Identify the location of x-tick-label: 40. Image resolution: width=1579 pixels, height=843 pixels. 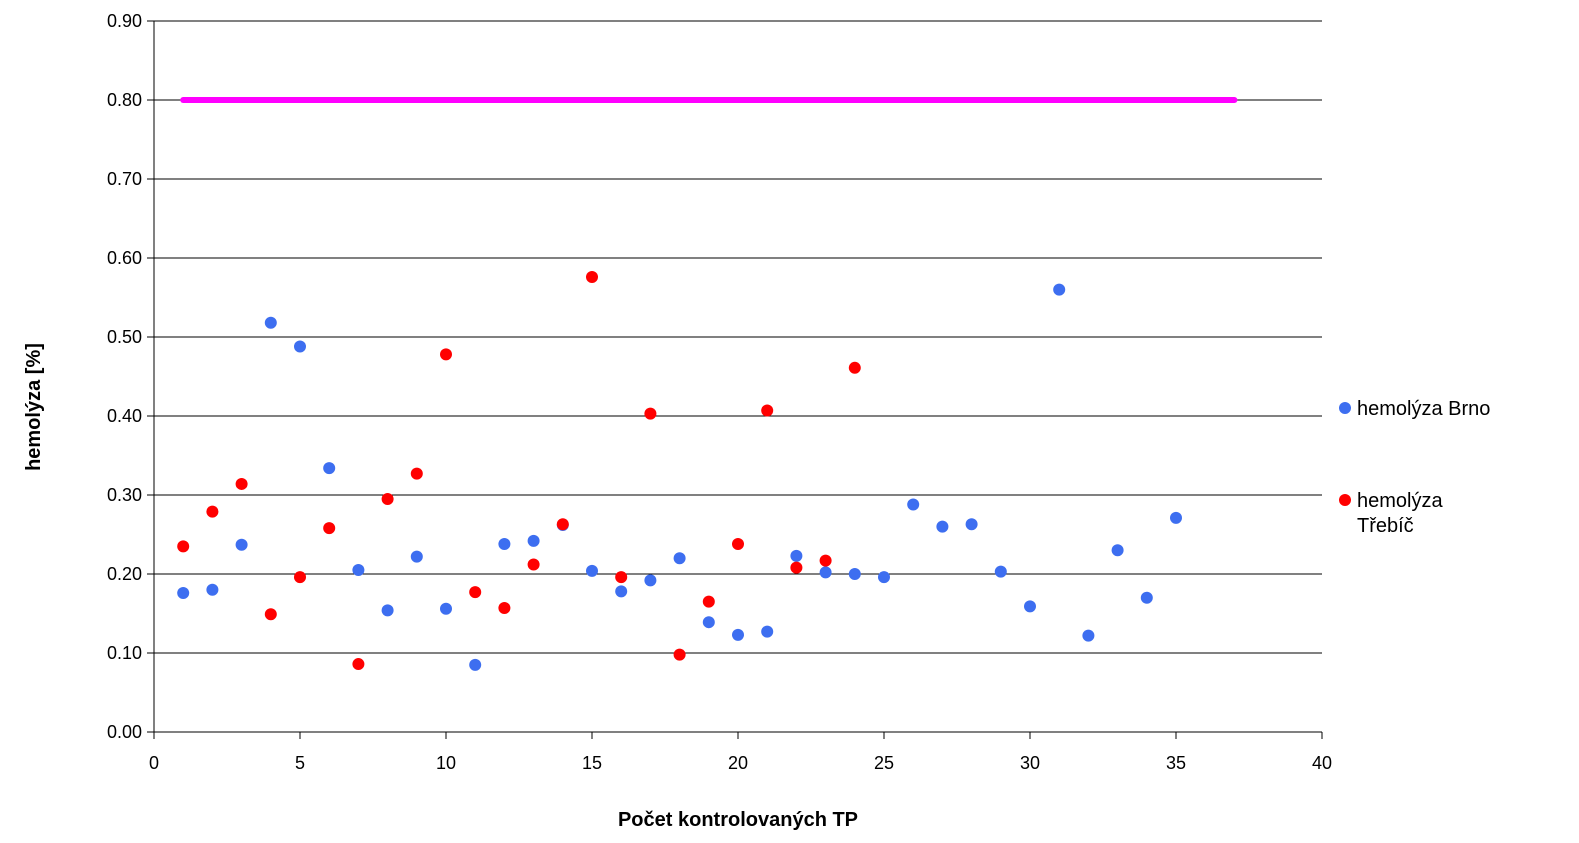
(1322, 763).